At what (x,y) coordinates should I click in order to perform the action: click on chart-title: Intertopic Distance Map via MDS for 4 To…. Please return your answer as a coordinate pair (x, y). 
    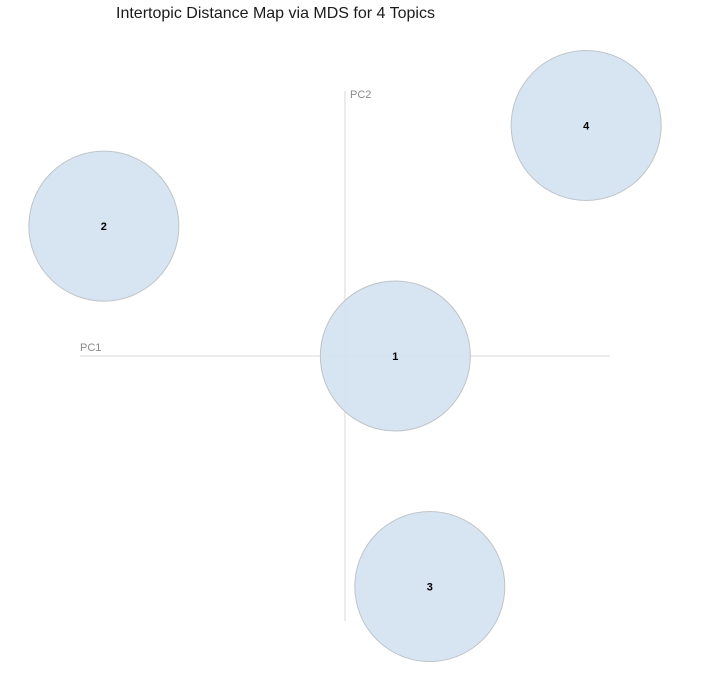
    Looking at the image, I should click on (275, 13).